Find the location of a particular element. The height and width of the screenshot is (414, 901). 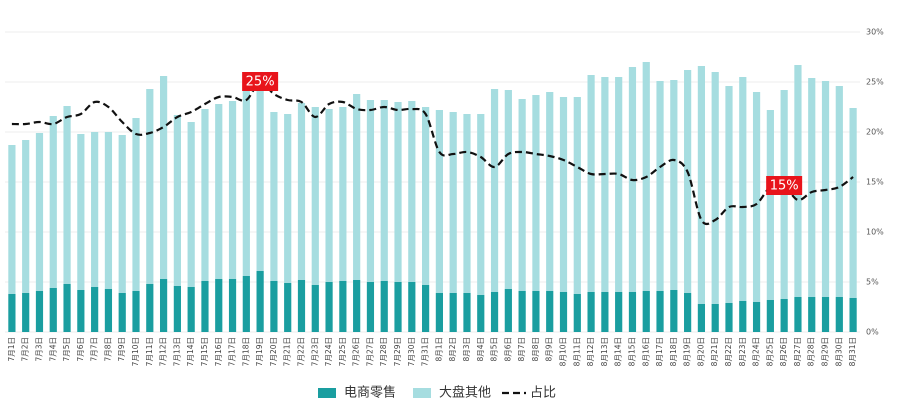

x-tick-label: 8月19日 is located at coordinates (687, 351).